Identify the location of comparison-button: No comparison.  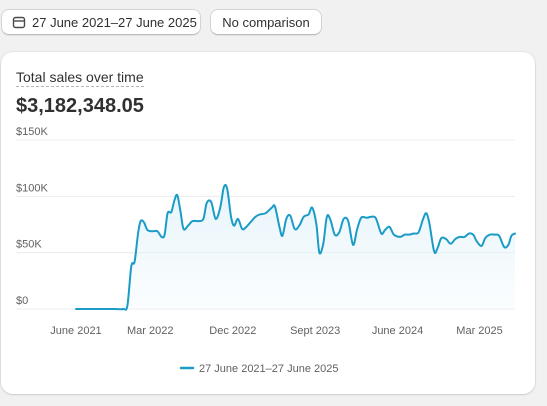
(266, 22).